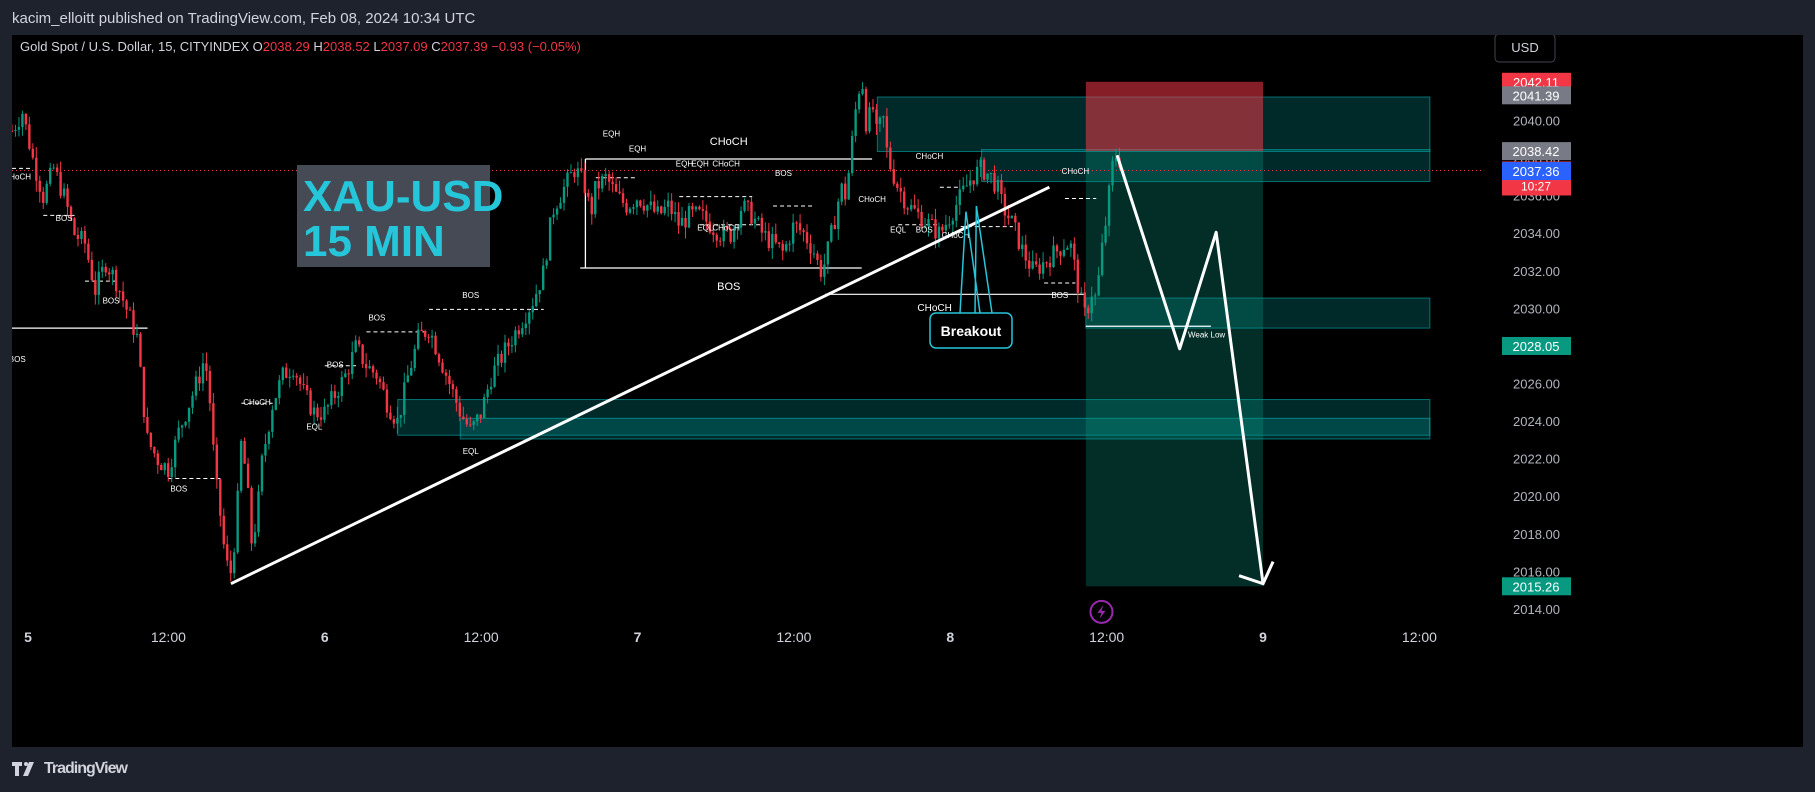  I want to click on structure-label-2: BOS, so click(19, 359).